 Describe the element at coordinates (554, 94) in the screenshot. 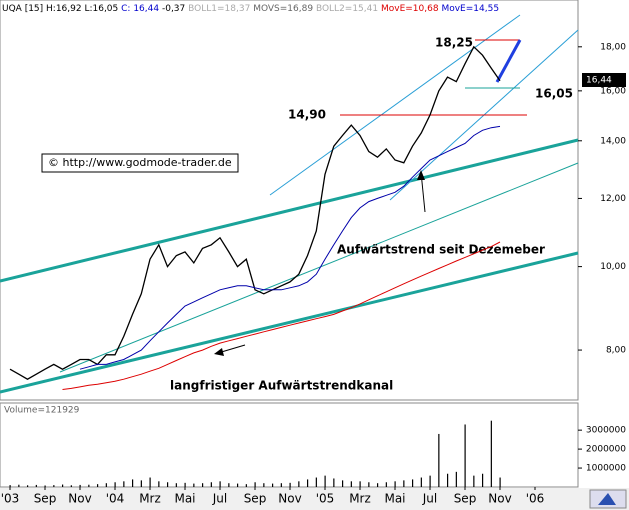

I see `annotation: 16,05` at that location.